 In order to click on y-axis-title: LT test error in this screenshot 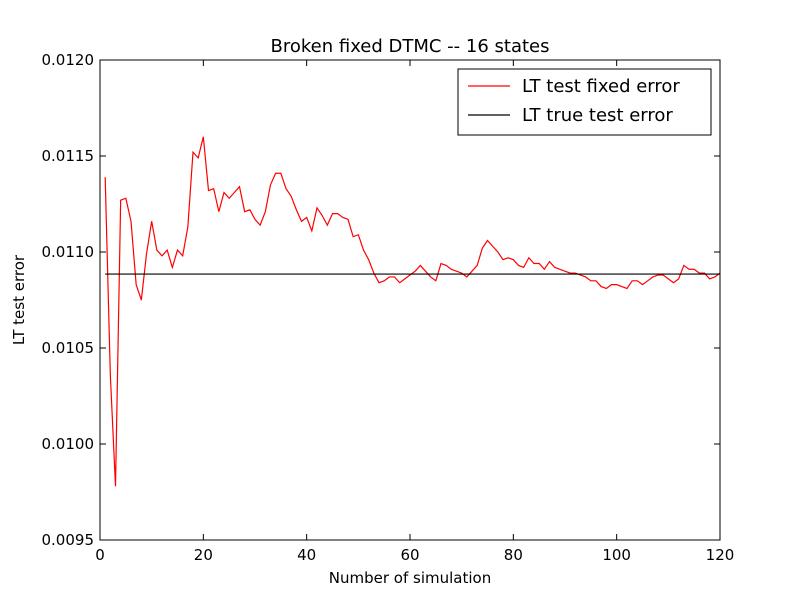, I will do `click(19, 299)`.